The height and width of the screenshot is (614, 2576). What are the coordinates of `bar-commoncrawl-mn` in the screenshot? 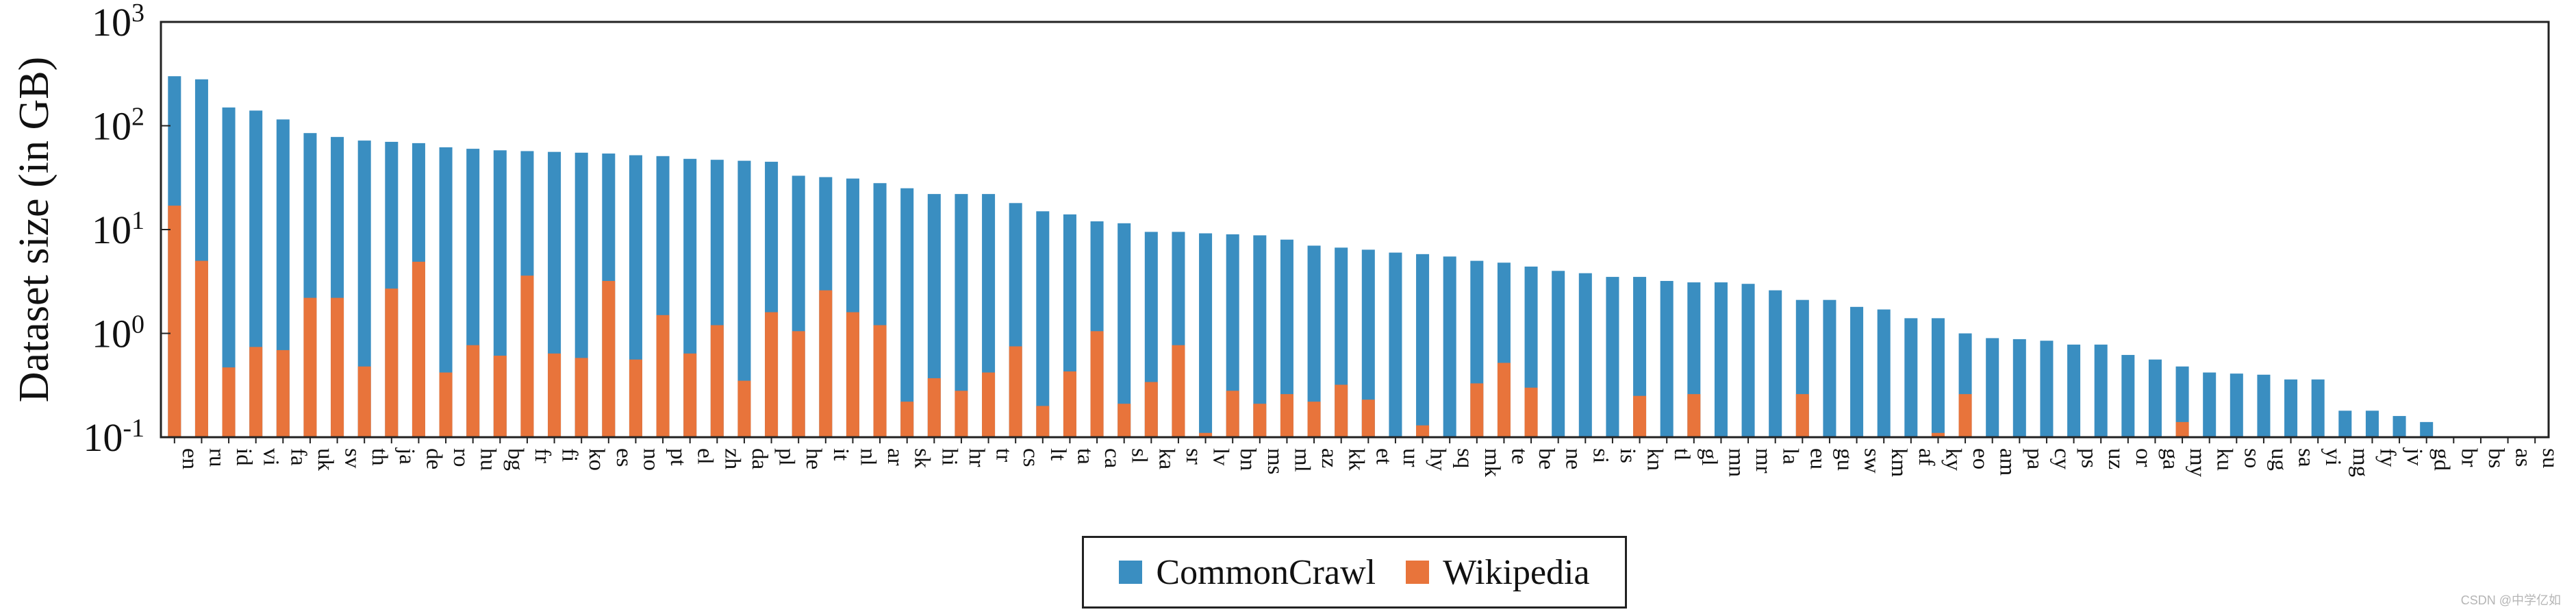 It's located at (1721, 359).